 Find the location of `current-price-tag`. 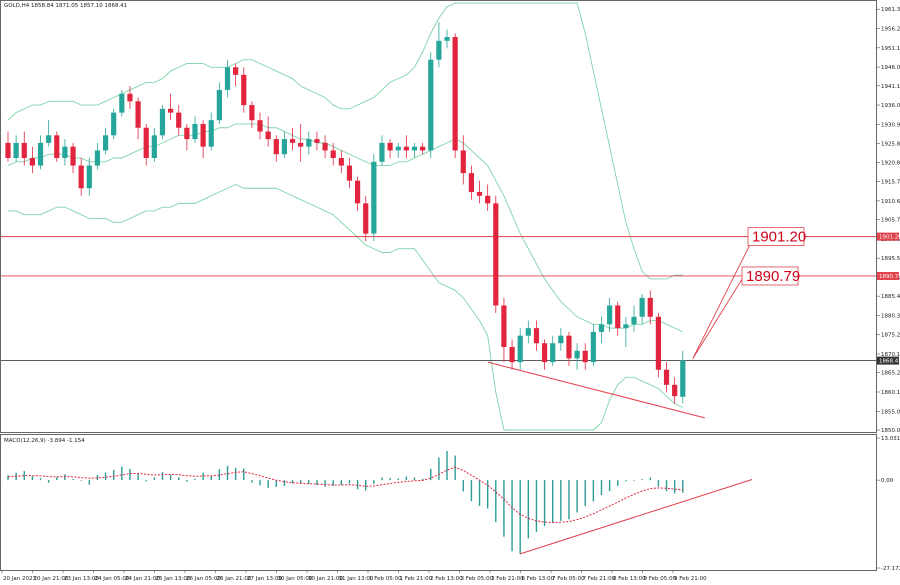

current-price-tag is located at coordinates (888, 360).